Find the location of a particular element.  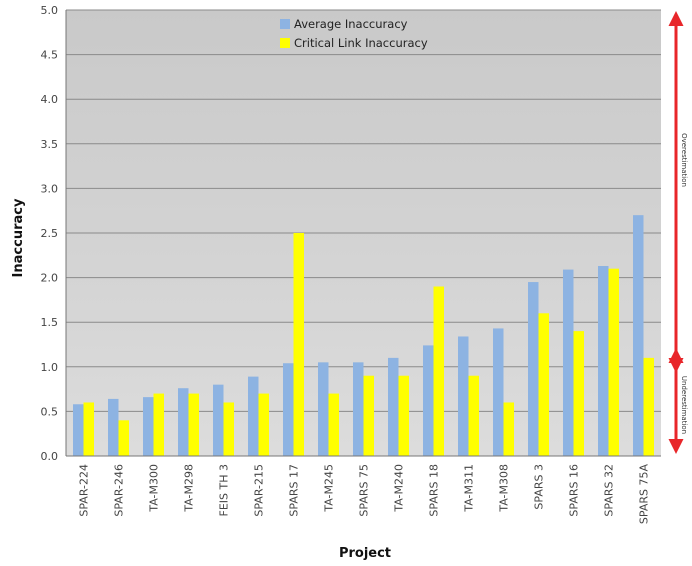

y-tick-label: 0.5 is located at coordinates (50, 411).